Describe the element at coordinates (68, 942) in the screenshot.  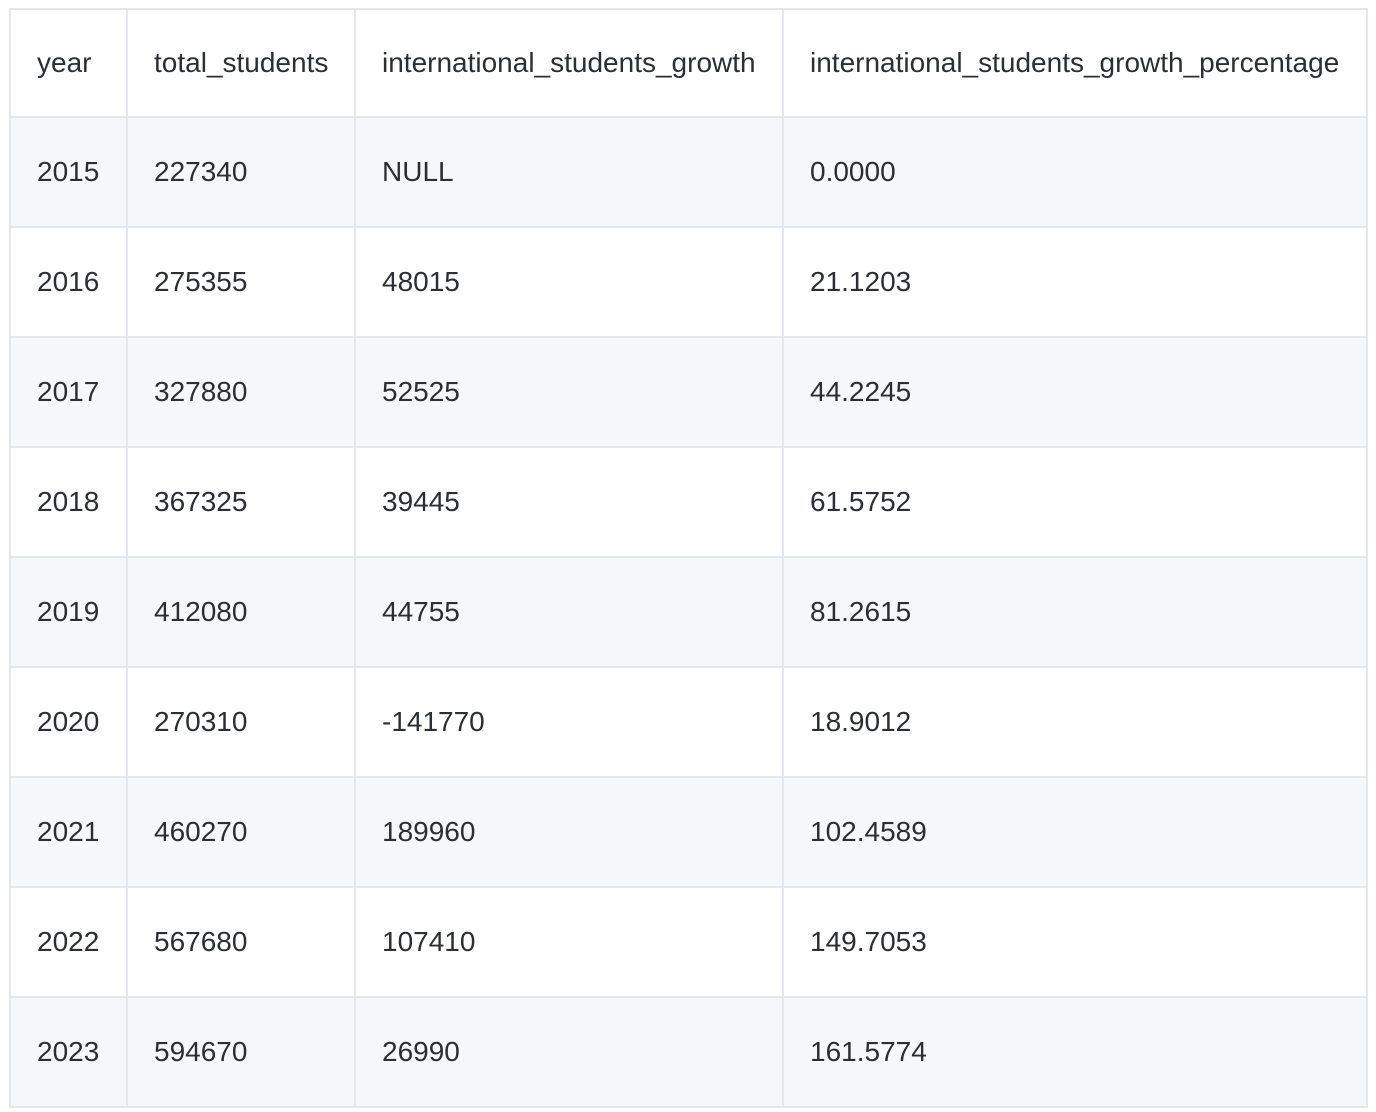
I see `cell-year: 2022` at that location.